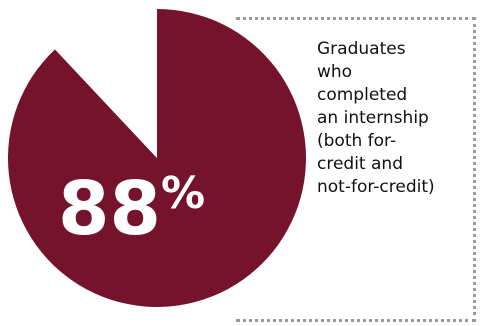 Image resolution: width=485 pixels, height=326 pixels. I want to click on percentage-label: 88%, so click(131, 209).